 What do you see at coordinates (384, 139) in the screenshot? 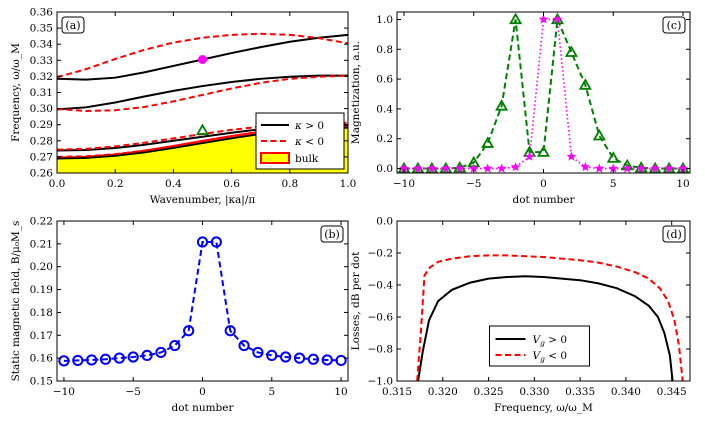
I see `y-tick-label: 0.2` at bounding box center [384, 139].